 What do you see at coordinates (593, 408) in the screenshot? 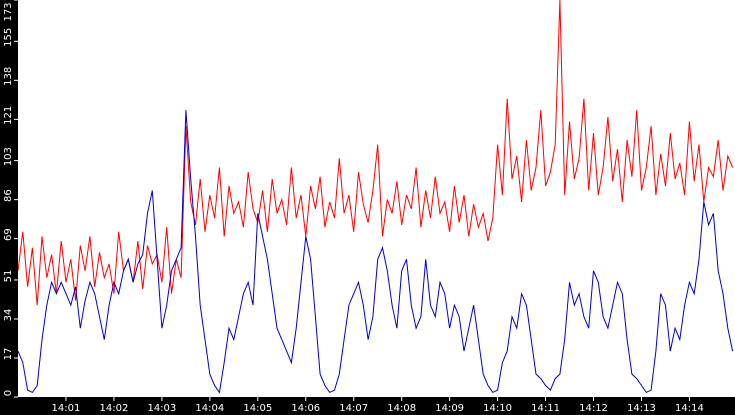
I see `x-tick-label: 14:12` at bounding box center [593, 408].